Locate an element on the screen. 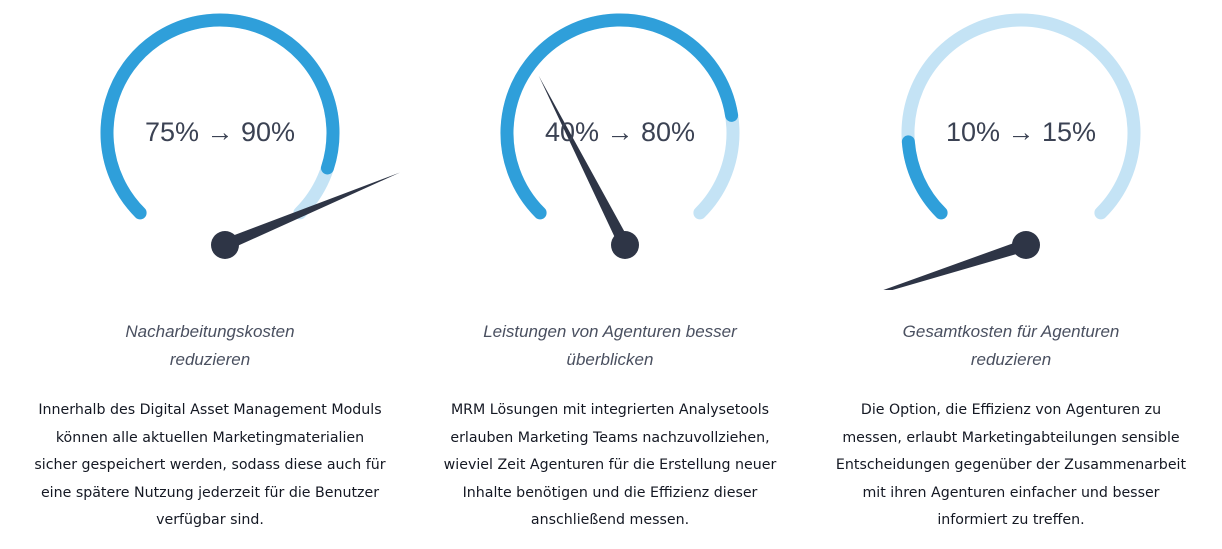  subtitle-line: Nacharbeitungskosten is located at coordinates (210, 331).